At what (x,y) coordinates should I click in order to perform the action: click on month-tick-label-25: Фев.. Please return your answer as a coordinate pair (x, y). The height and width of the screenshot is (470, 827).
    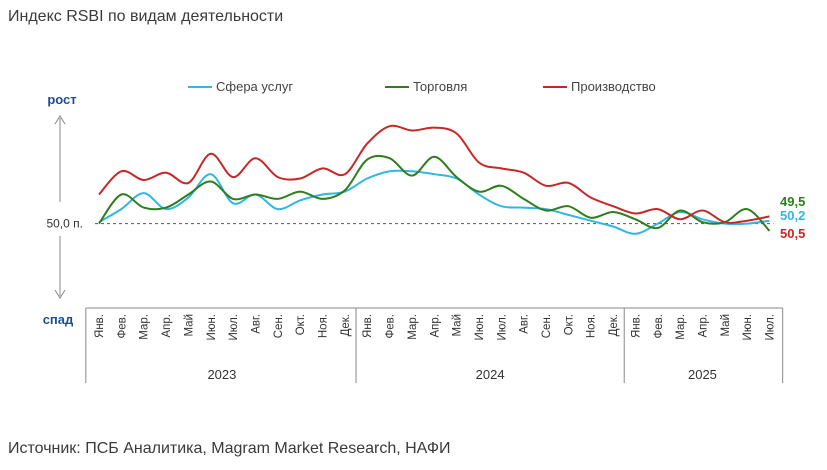
    Looking at the image, I should click on (659, 326).